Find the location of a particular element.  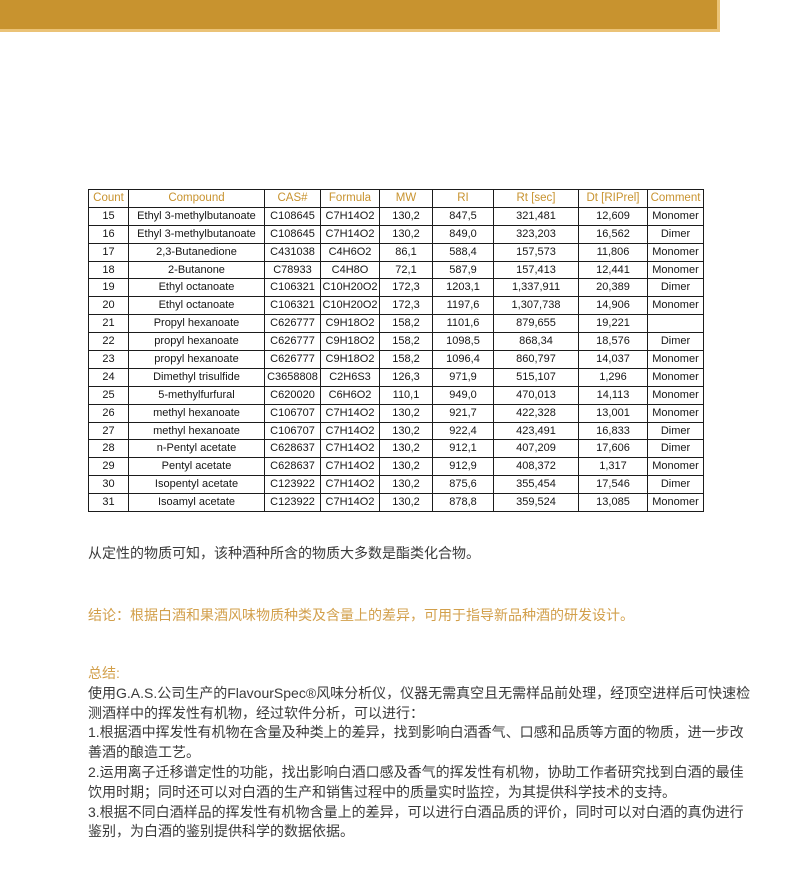

table-cell: 110,1 is located at coordinates (406, 395).